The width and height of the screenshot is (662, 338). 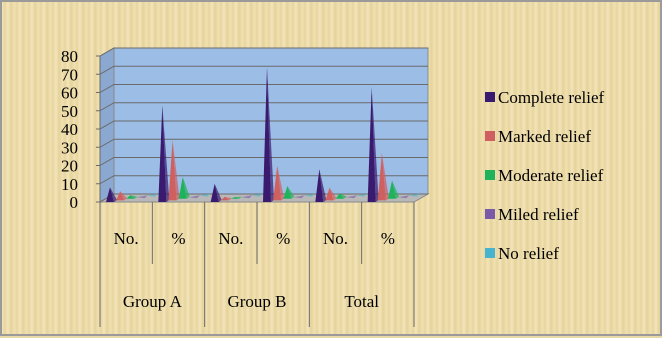 What do you see at coordinates (69, 56) in the screenshot?
I see `y-tick-label: 80` at bounding box center [69, 56].